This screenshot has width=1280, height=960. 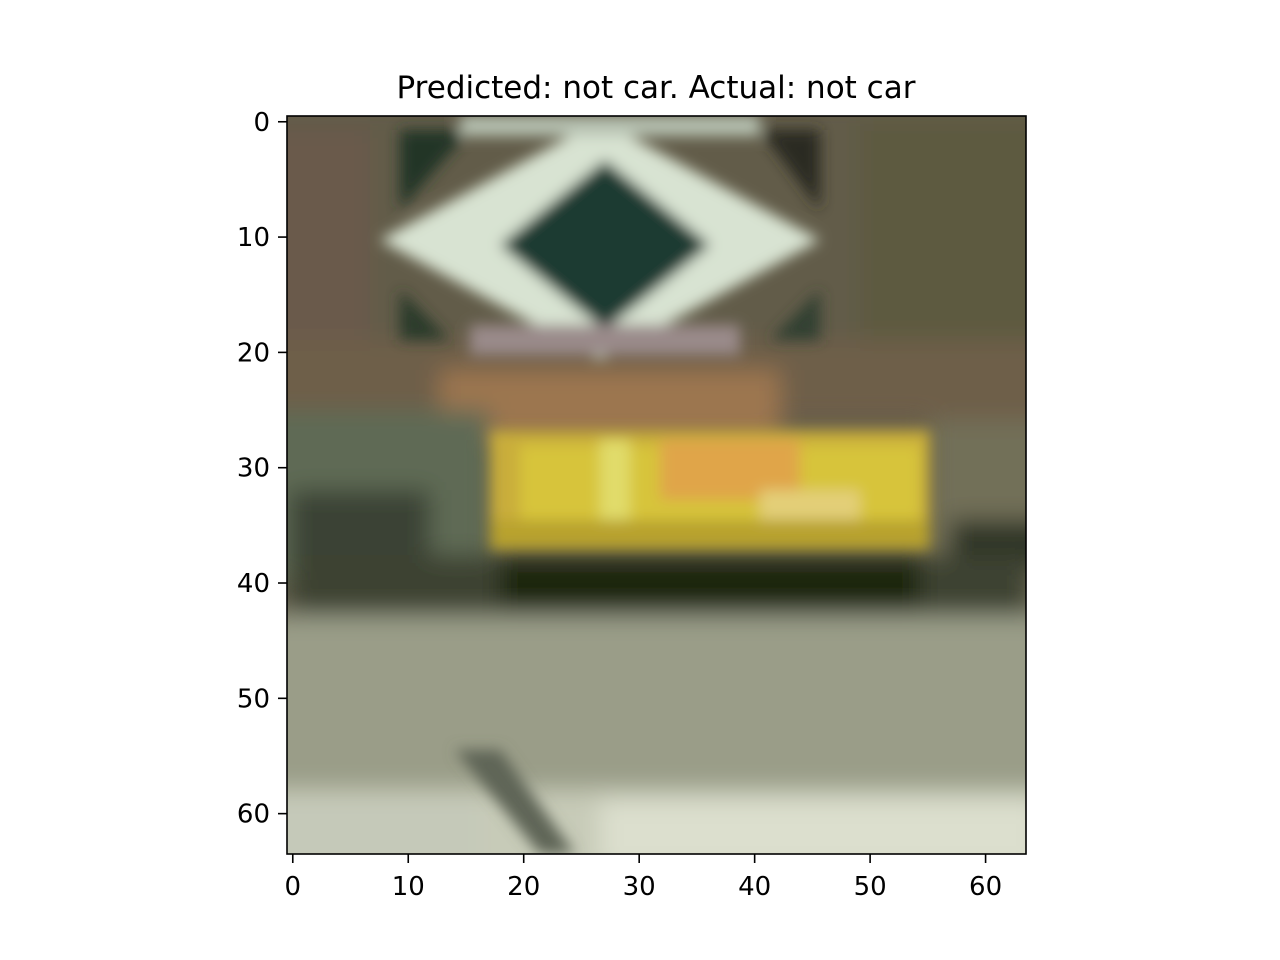 I want to click on y-axis: 0 10 20 30 40 50 60, so click(x=262, y=469).